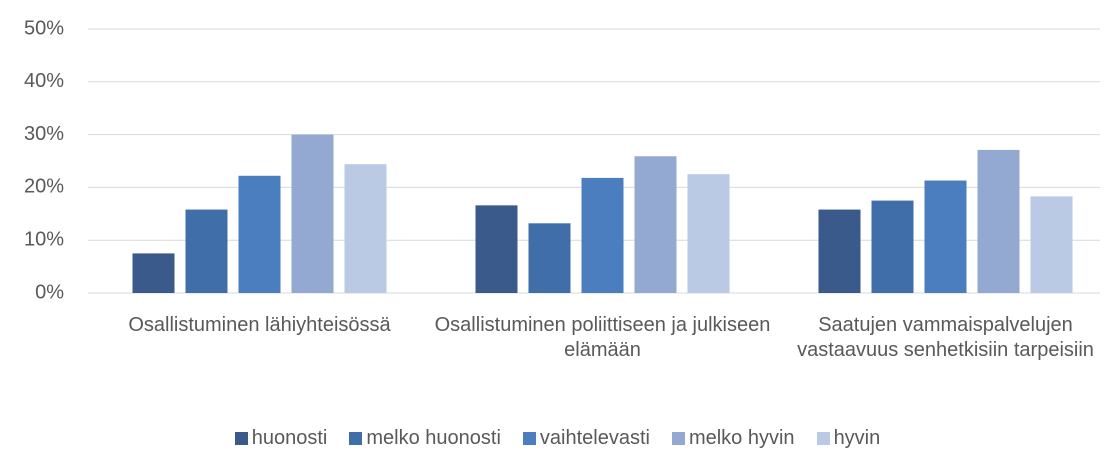 The width and height of the screenshot is (1115, 454). What do you see at coordinates (594, 438) in the screenshot?
I see `legend-label: vaihtelevasti` at bounding box center [594, 438].